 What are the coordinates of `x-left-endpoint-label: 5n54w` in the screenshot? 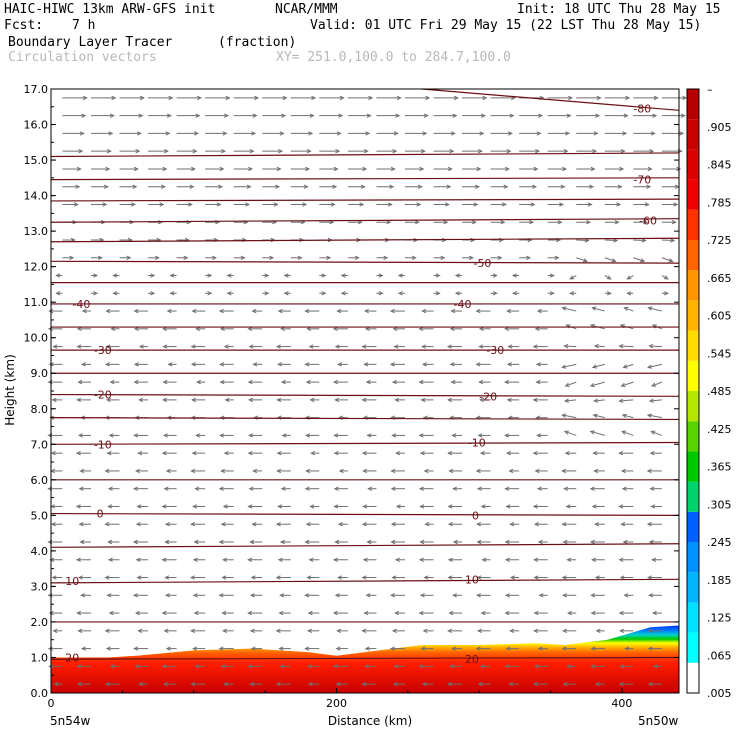 It's located at (70, 721).